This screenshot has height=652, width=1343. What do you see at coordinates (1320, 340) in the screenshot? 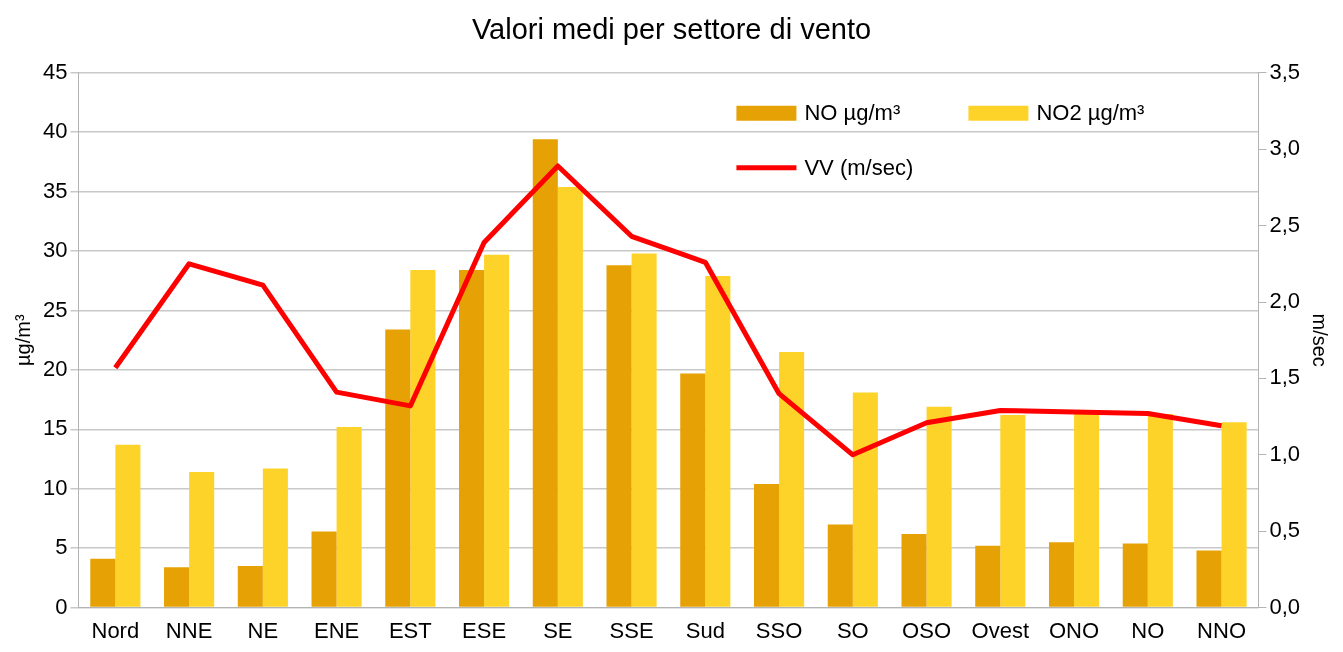
I see `y2-axis-title: m/sec` at bounding box center [1320, 340].